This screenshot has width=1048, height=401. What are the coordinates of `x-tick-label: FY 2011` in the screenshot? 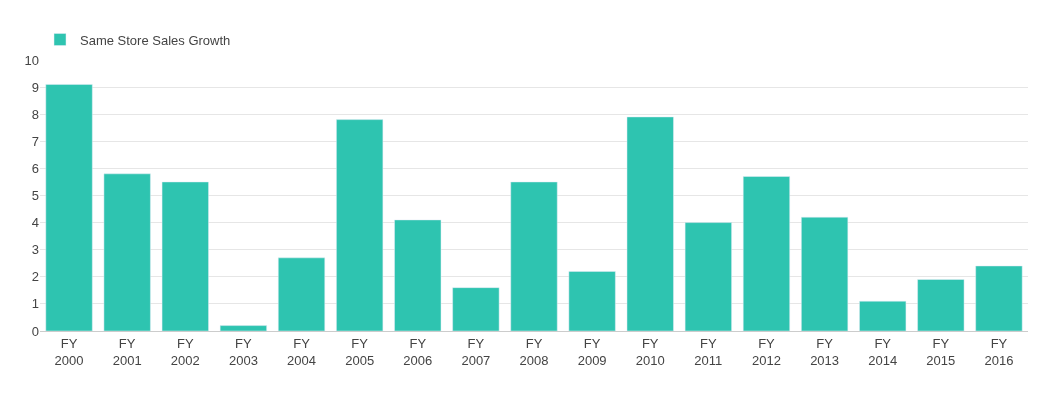 It's located at (708, 351).